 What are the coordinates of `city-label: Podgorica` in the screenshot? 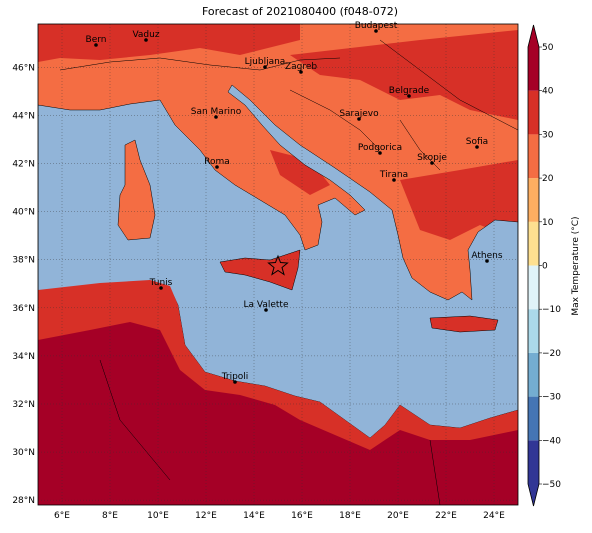 It's located at (380, 148).